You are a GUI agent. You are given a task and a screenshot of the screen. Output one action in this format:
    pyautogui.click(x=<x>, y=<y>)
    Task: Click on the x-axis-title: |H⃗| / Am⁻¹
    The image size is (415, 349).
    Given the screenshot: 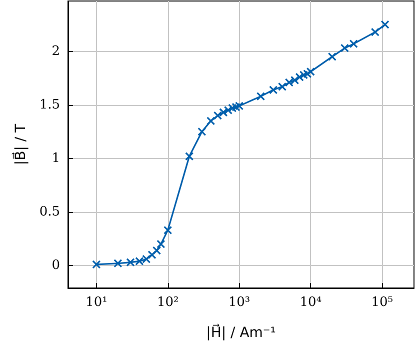 What is the action you would take?
    pyautogui.click(x=241, y=332)
    